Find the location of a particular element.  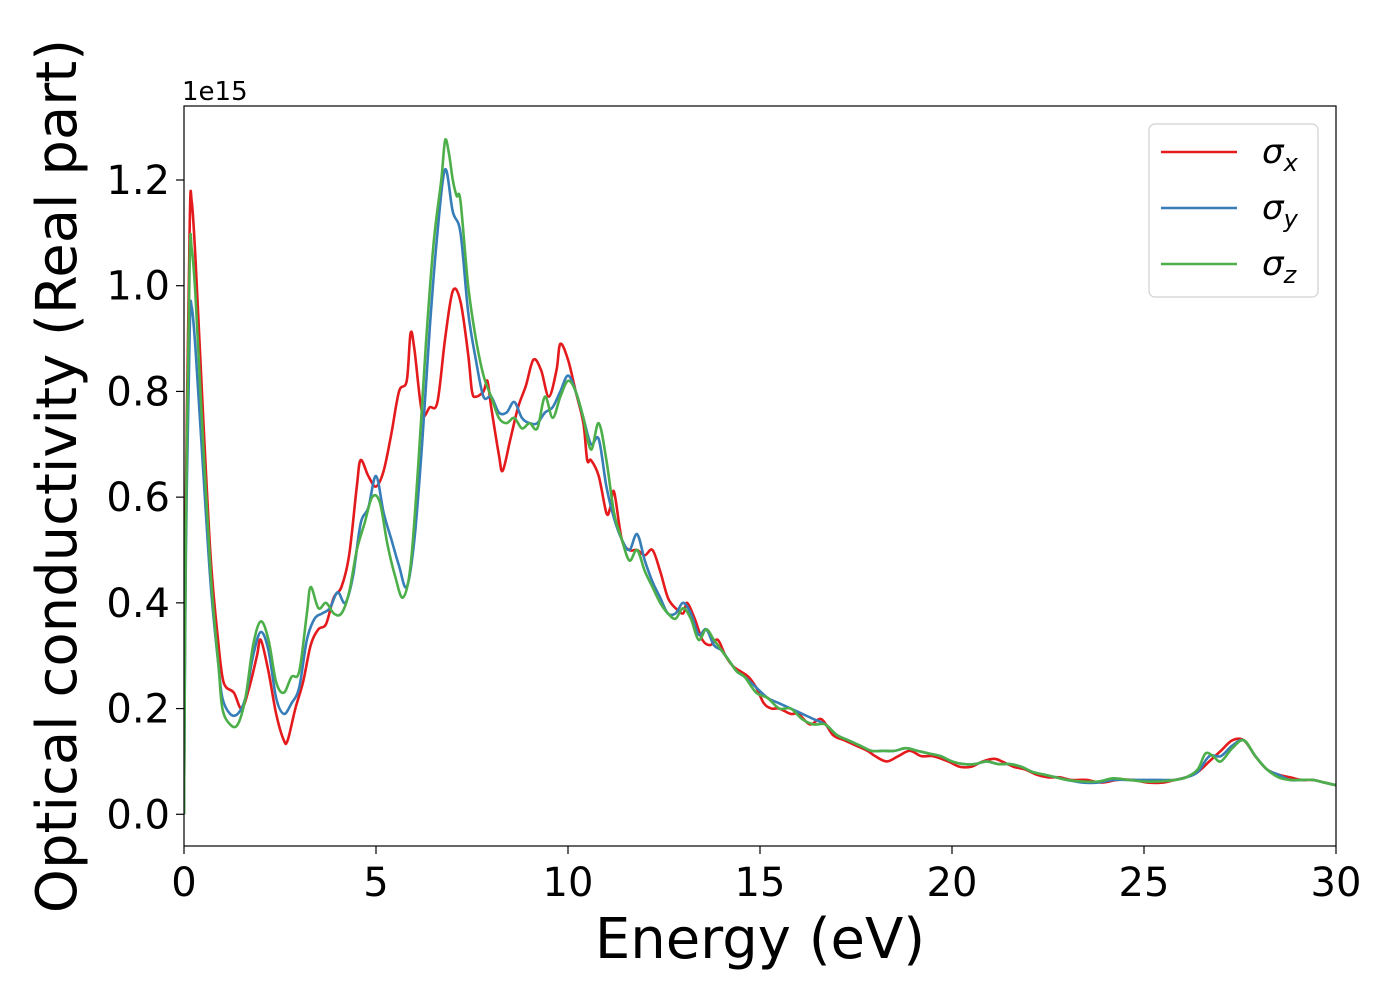

y-tick-label: 0.6 is located at coordinates (138, 498).